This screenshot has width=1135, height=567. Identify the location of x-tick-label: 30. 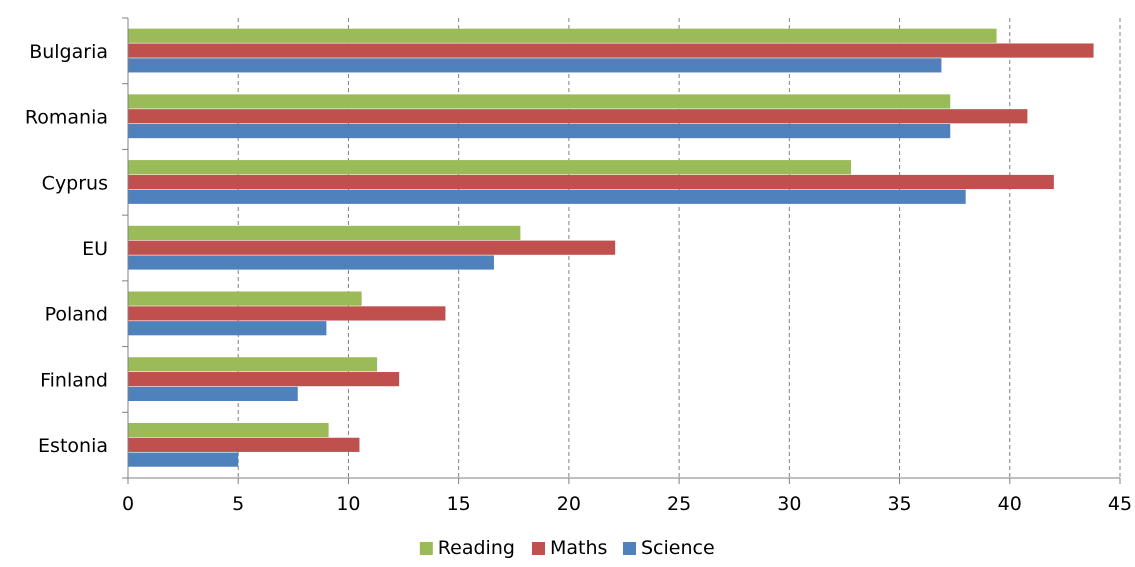
(789, 504).